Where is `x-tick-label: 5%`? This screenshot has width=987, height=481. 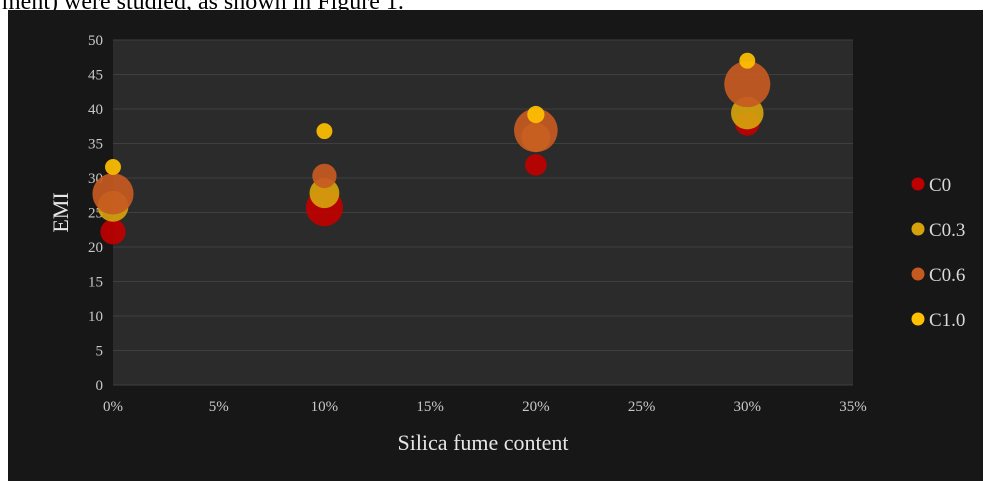
x-tick-label: 5% is located at coordinates (219, 407).